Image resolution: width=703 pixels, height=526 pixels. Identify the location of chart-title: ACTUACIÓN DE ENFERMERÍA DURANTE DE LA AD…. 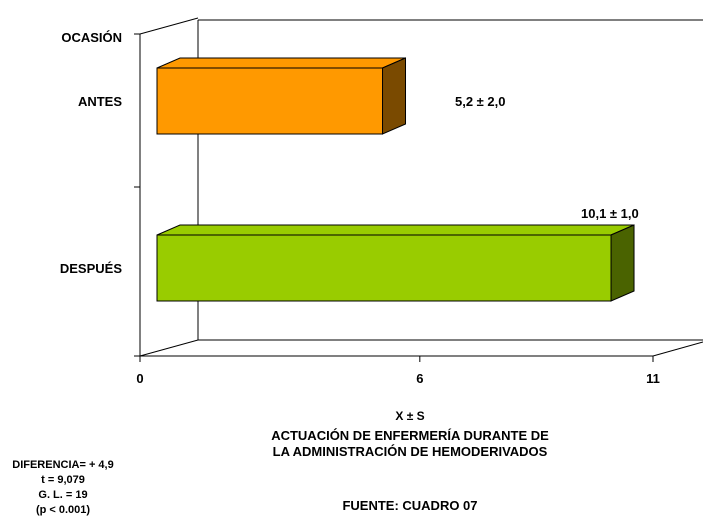
(410, 444).